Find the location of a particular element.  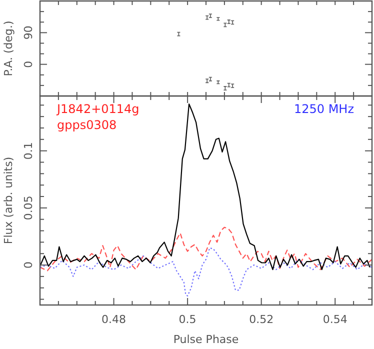

annotation: gpps0308 is located at coordinates (87, 125).